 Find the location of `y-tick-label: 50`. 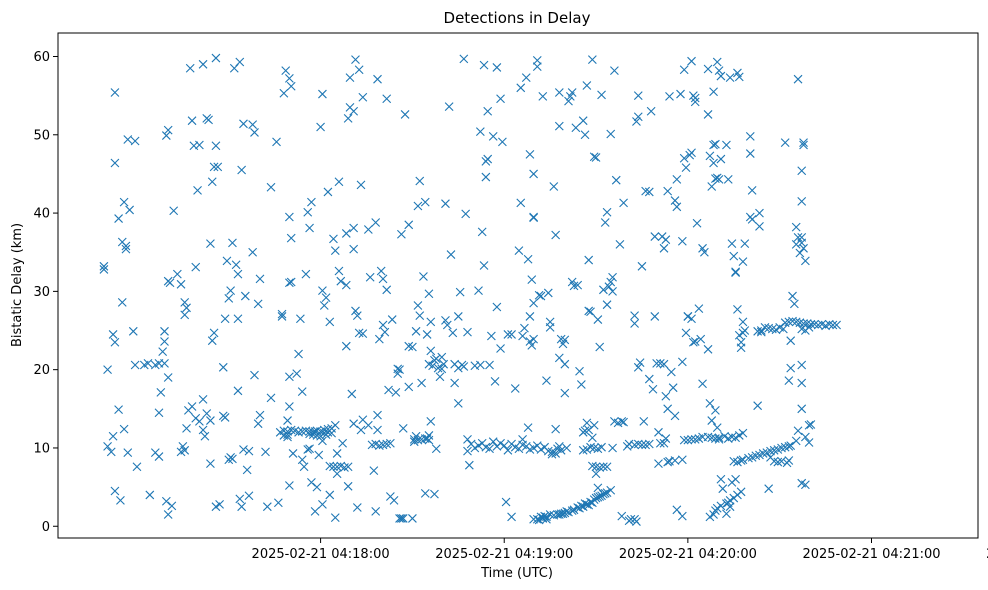

y-tick-label: 50 is located at coordinates (41, 135).